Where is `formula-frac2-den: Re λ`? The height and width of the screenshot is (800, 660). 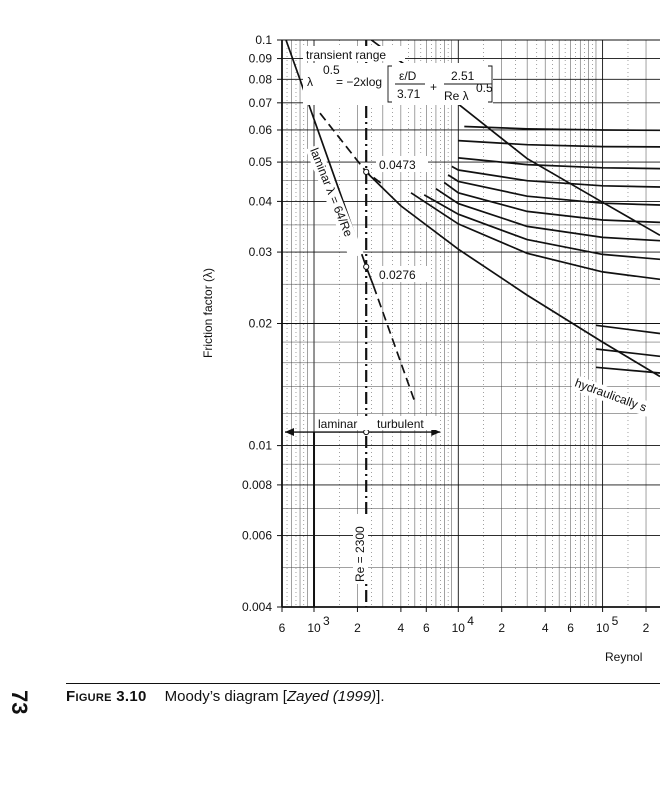 formula-frac2-den: Re λ is located at coordinates (456, 96).